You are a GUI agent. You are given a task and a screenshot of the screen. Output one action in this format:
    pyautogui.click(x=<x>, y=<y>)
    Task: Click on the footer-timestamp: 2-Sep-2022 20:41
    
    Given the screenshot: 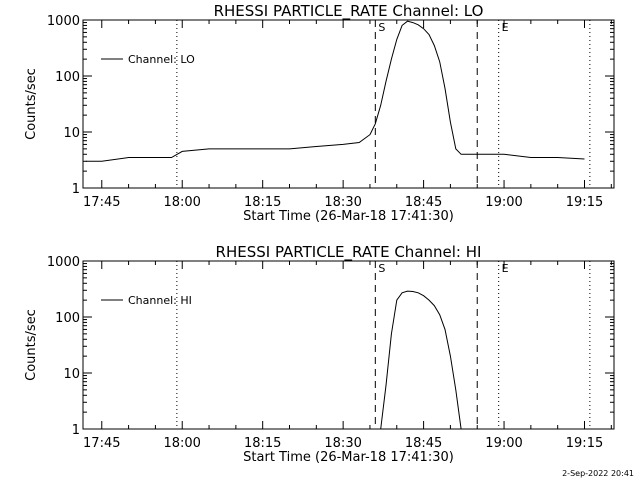 What is the action you would take?
    pyautogui.click(x=598, y=473)
    